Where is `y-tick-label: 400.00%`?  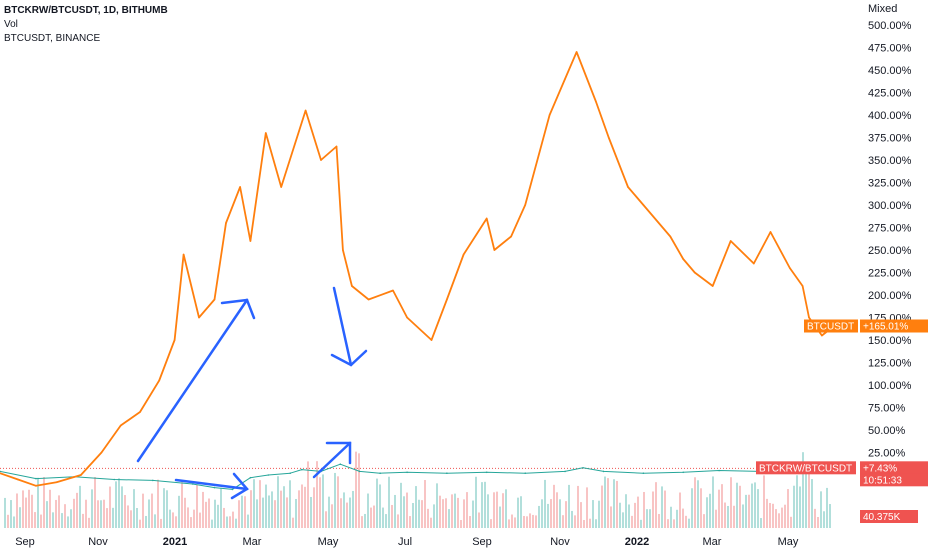
y-tick-label: 400.00% is located at coordinates (890, 116).